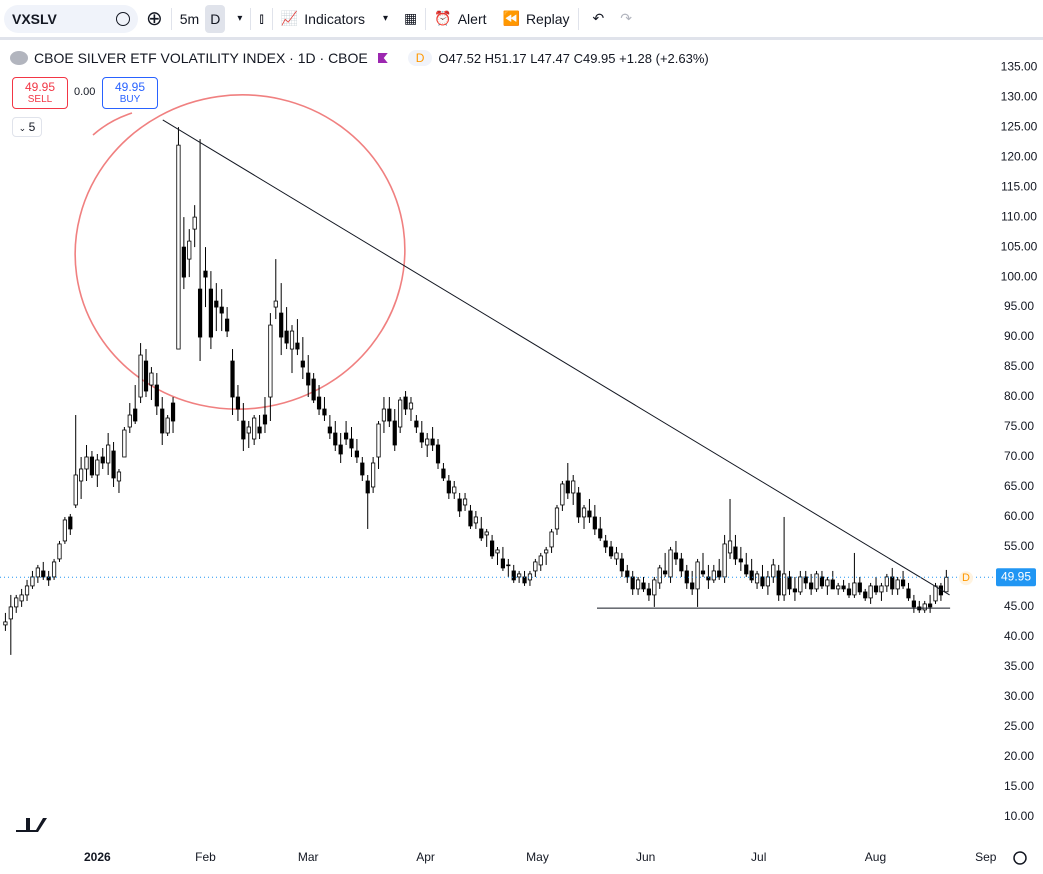 Image resolution: width=1043 pixels, height=874 pixels. Describe the element at coordinates (1019, 186) in the screenshot. I see `y-tick-label: 115.00` at that location.